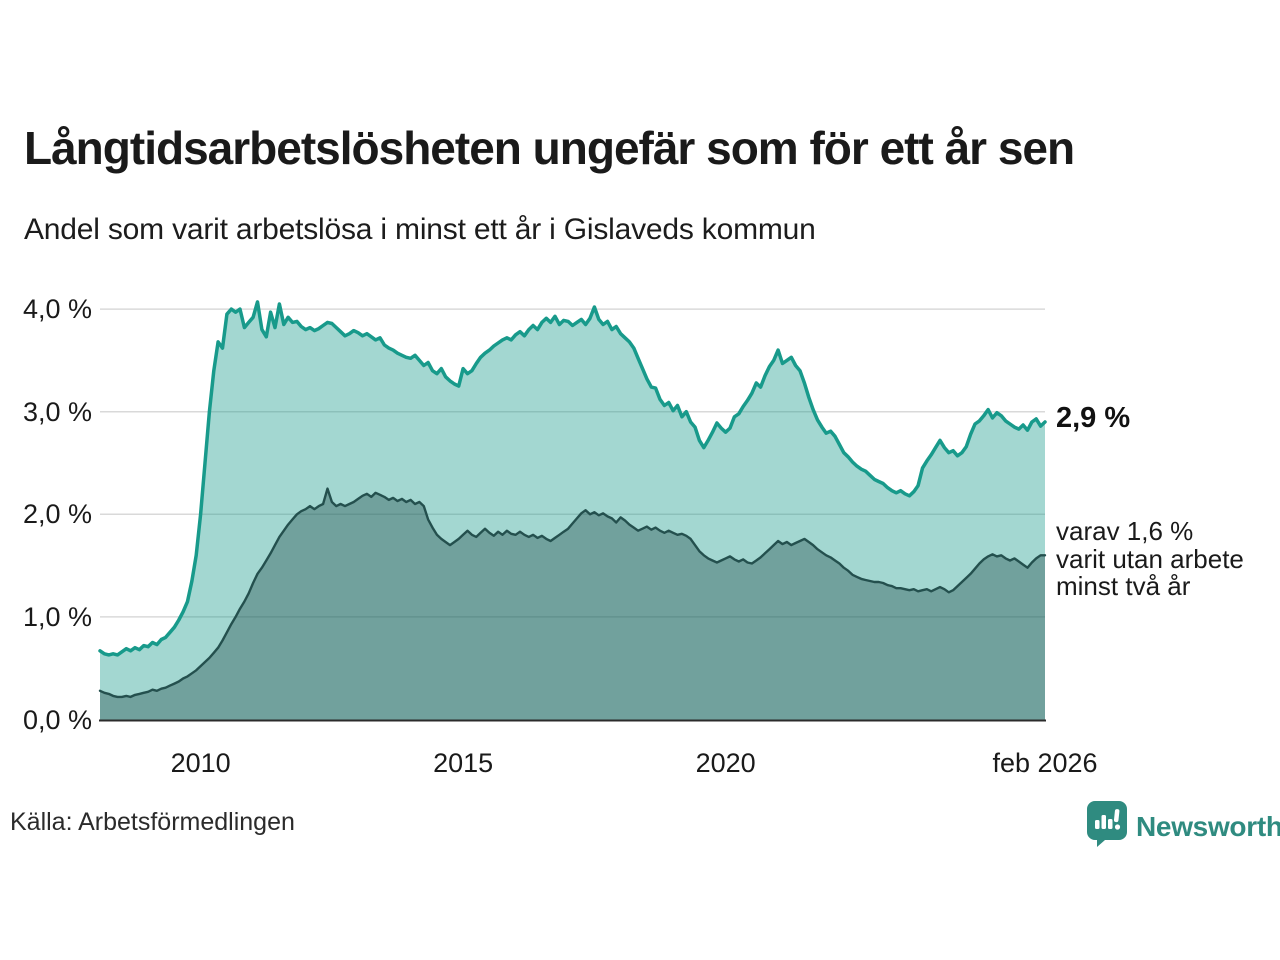  Describe the element at coordinates (1123, 586) in the screenshot. I see `secondary-annotation-line3: minst två år` at that location.